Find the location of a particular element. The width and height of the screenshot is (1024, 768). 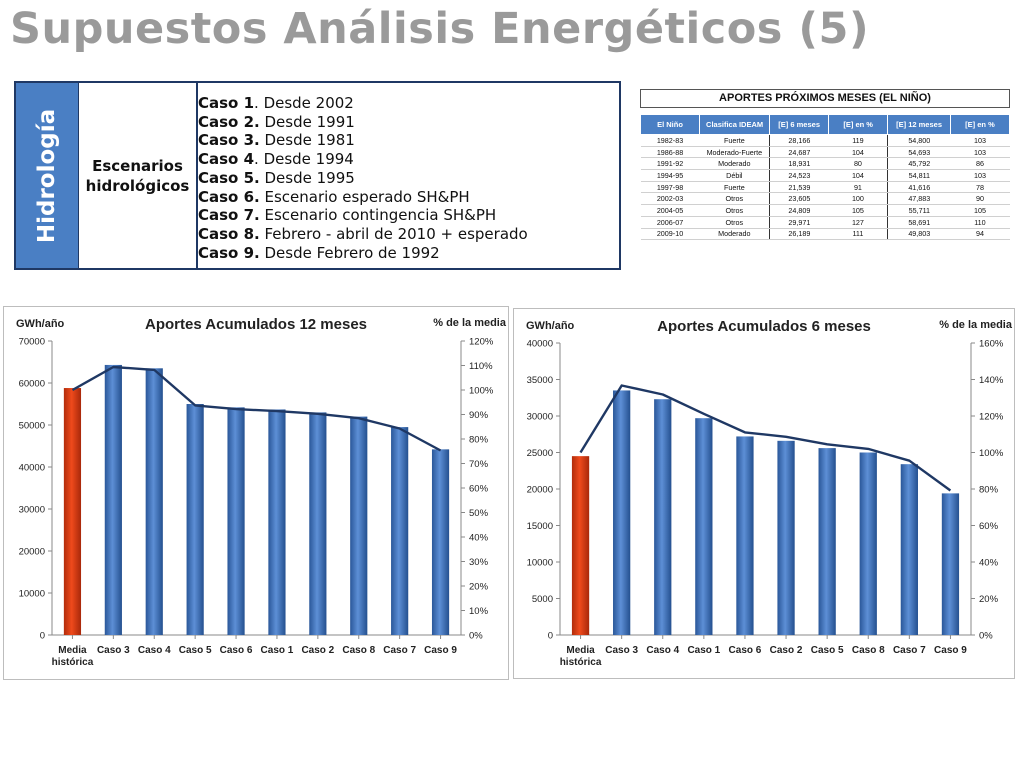

y2-tick-label: 0% is located at coordinates (476, 636).